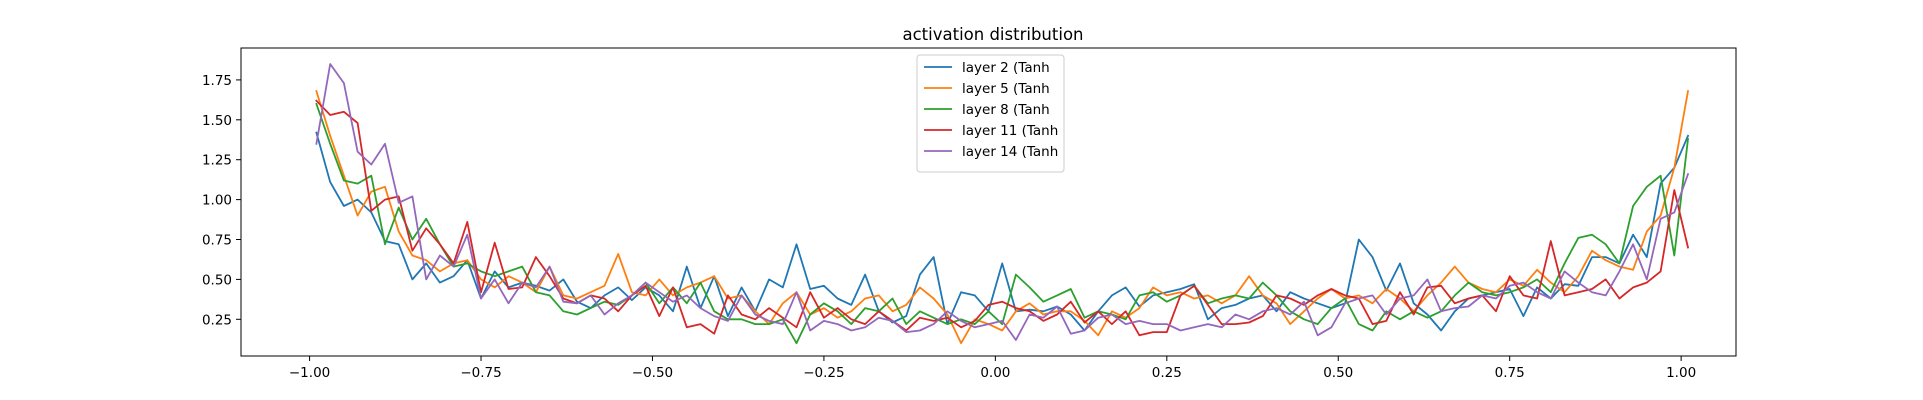 The width and height of the screenshot is (1923, 400). What do you see at coordinates (217, 320) in the screenshot?
I see `y-tick-label: 0.25` at bounding box center [217, 320].